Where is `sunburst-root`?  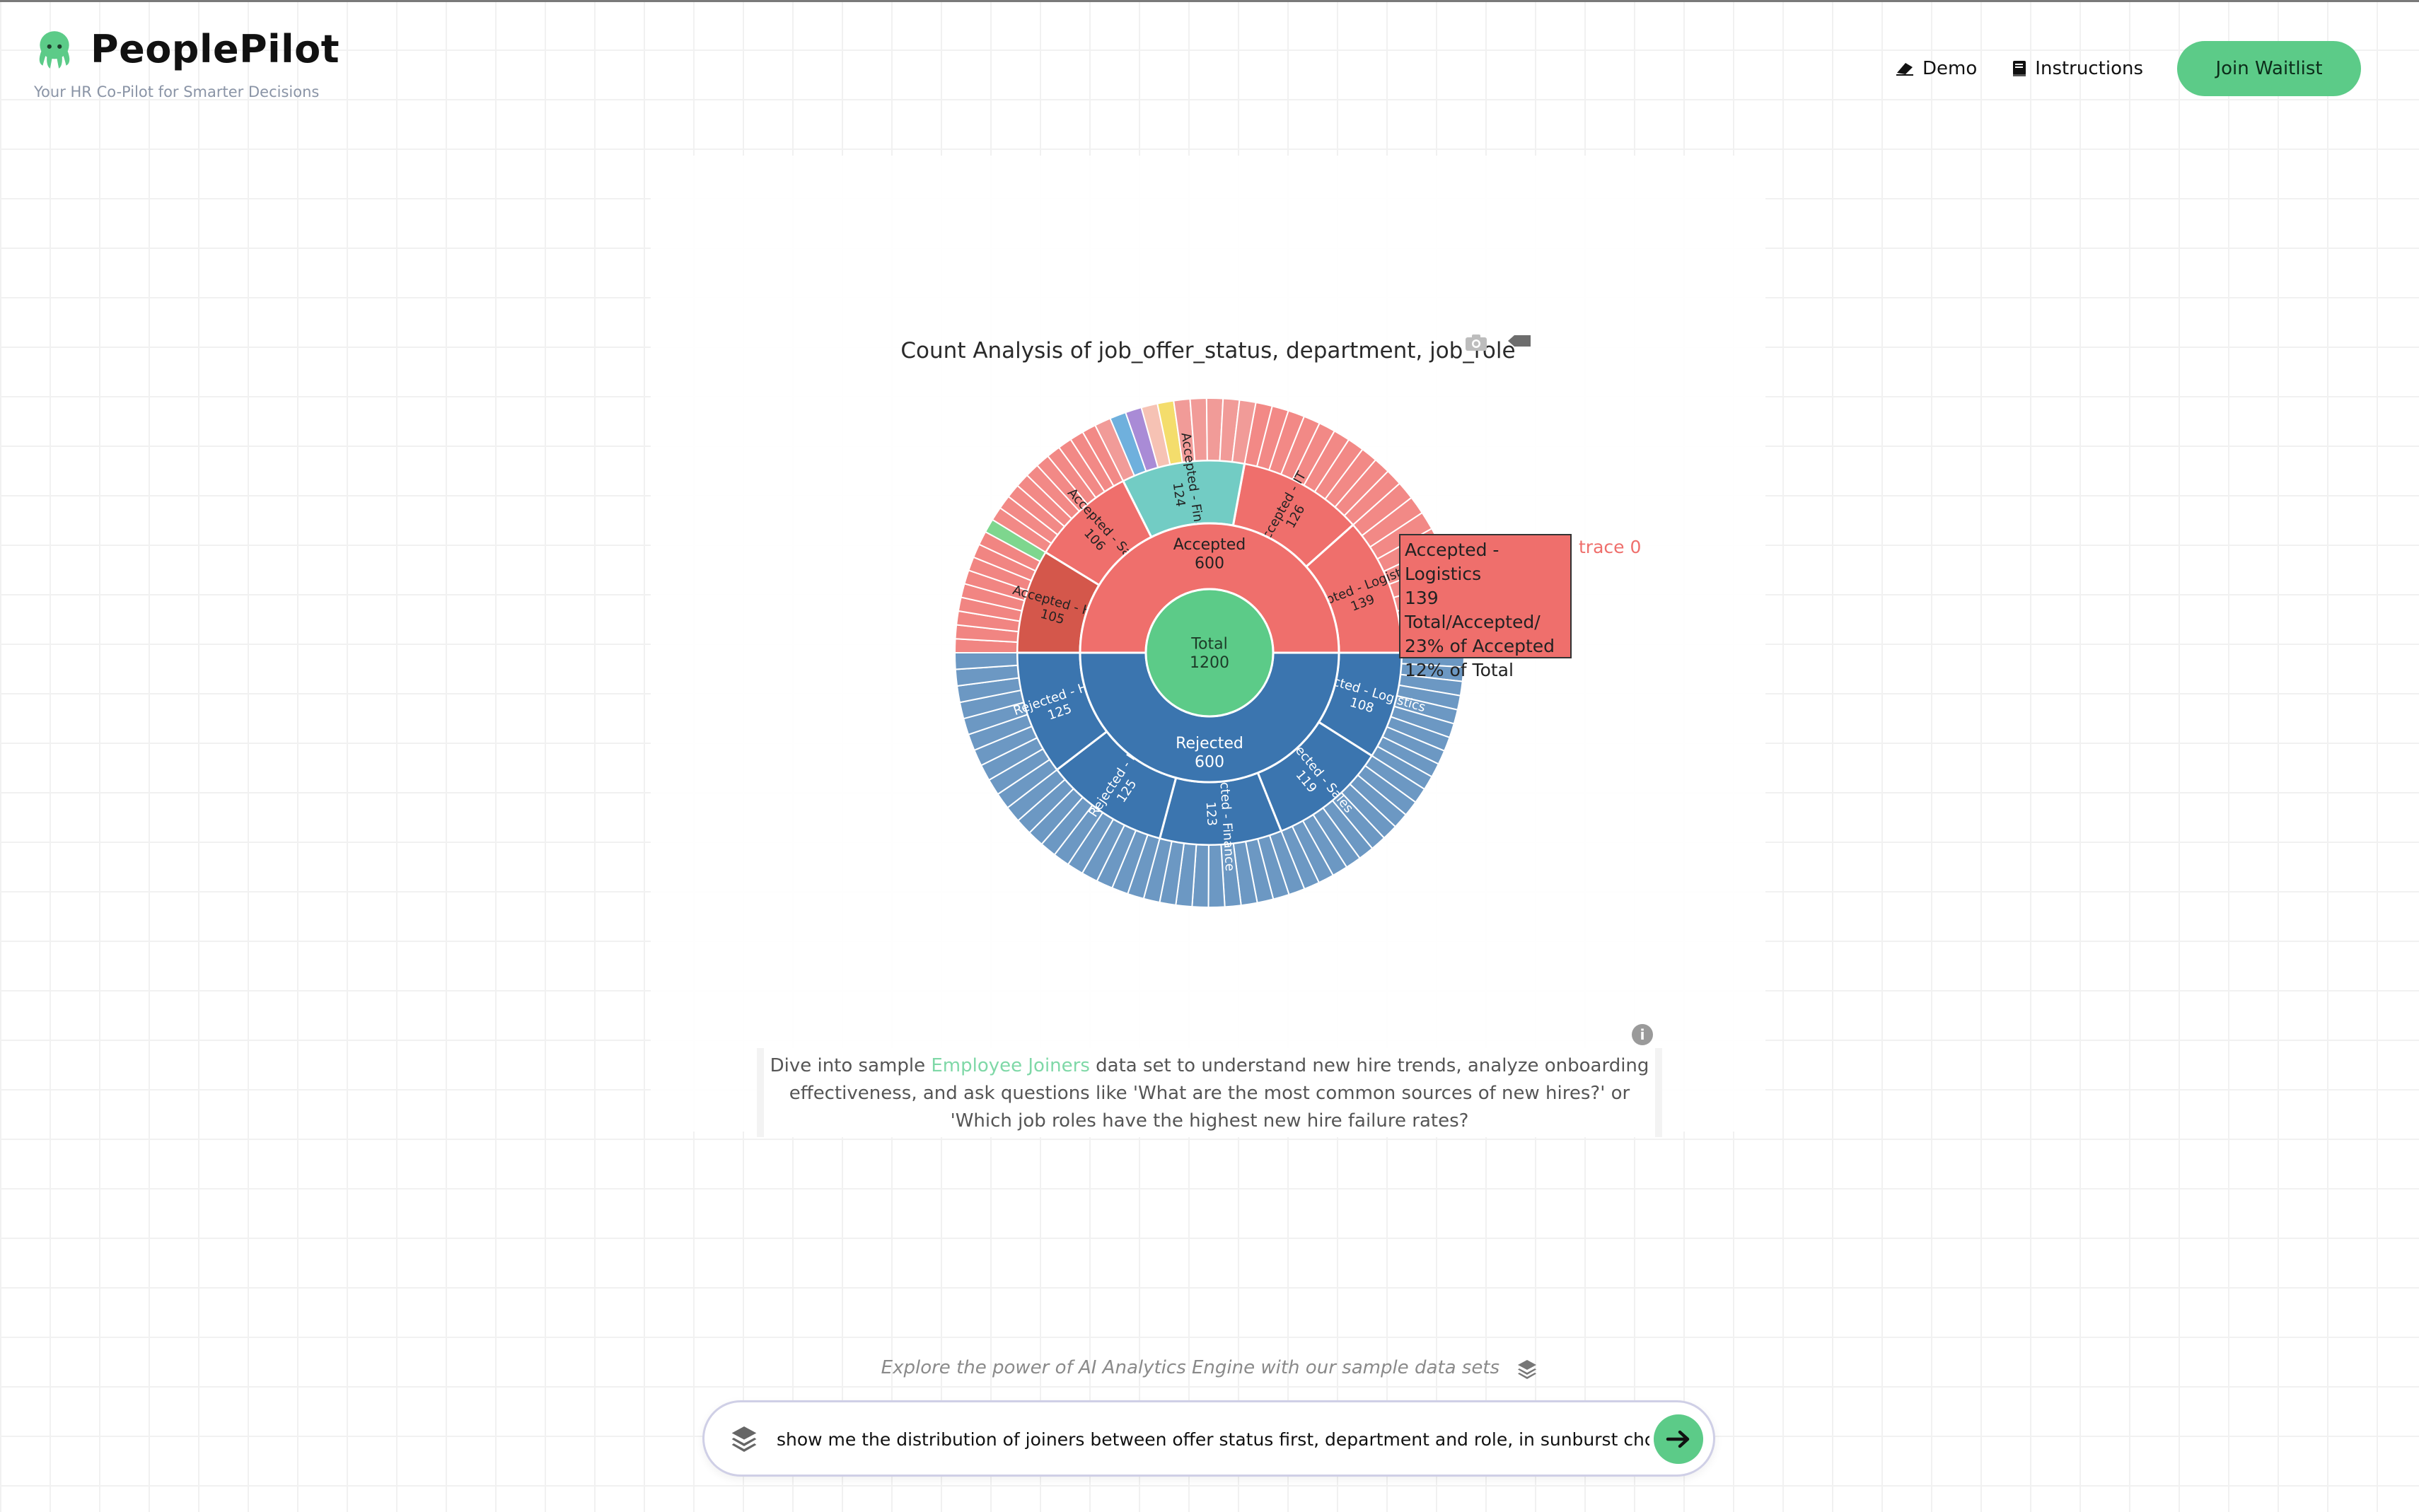
sunburst-root is located at coordinates (1209, 653).